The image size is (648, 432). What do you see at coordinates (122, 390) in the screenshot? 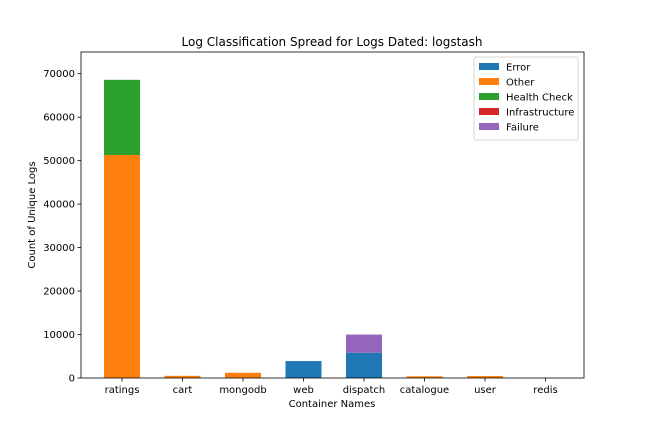
I see `x-tick-label: ratings` at bounding box center [122, 390].